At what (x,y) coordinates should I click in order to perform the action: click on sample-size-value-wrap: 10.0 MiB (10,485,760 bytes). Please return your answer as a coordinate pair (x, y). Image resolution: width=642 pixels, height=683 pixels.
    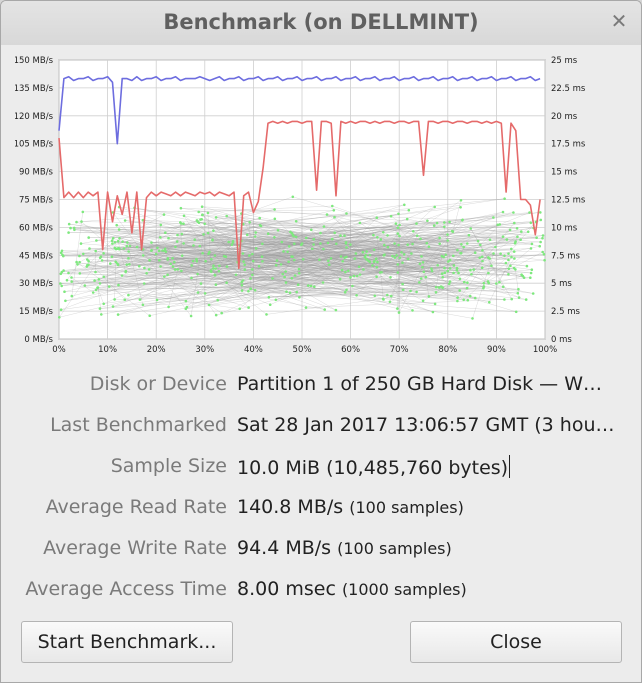
    Looking at the image, I should click on (432, 467).